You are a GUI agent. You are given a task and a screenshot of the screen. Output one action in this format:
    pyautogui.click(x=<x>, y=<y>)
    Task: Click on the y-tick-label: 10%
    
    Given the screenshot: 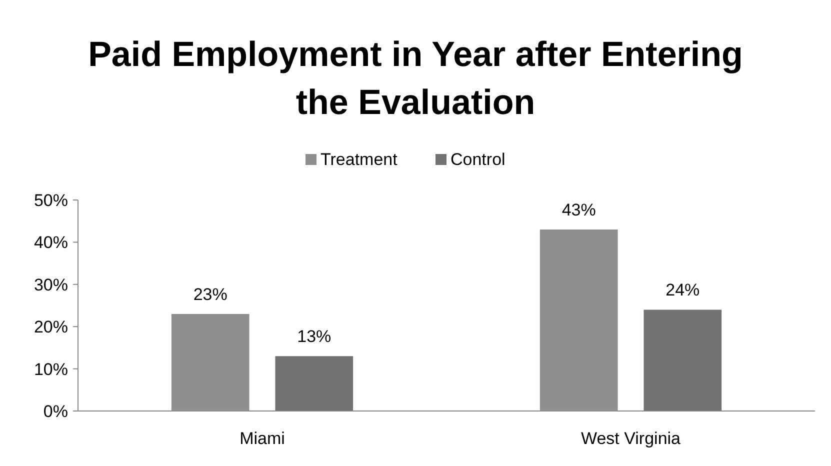 What is the action you would take?
    pyautogui.click(x=51, y=369)
    